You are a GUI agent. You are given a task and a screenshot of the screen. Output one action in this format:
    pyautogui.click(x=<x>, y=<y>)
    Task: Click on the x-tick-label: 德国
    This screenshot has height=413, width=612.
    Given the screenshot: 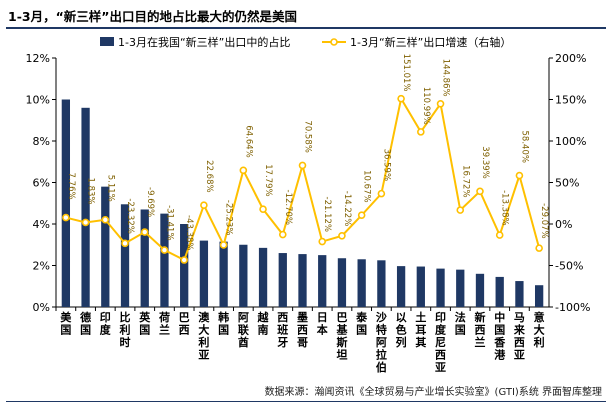 What is the action you would take?
    pyautogui.click(x=85, y=323)
    